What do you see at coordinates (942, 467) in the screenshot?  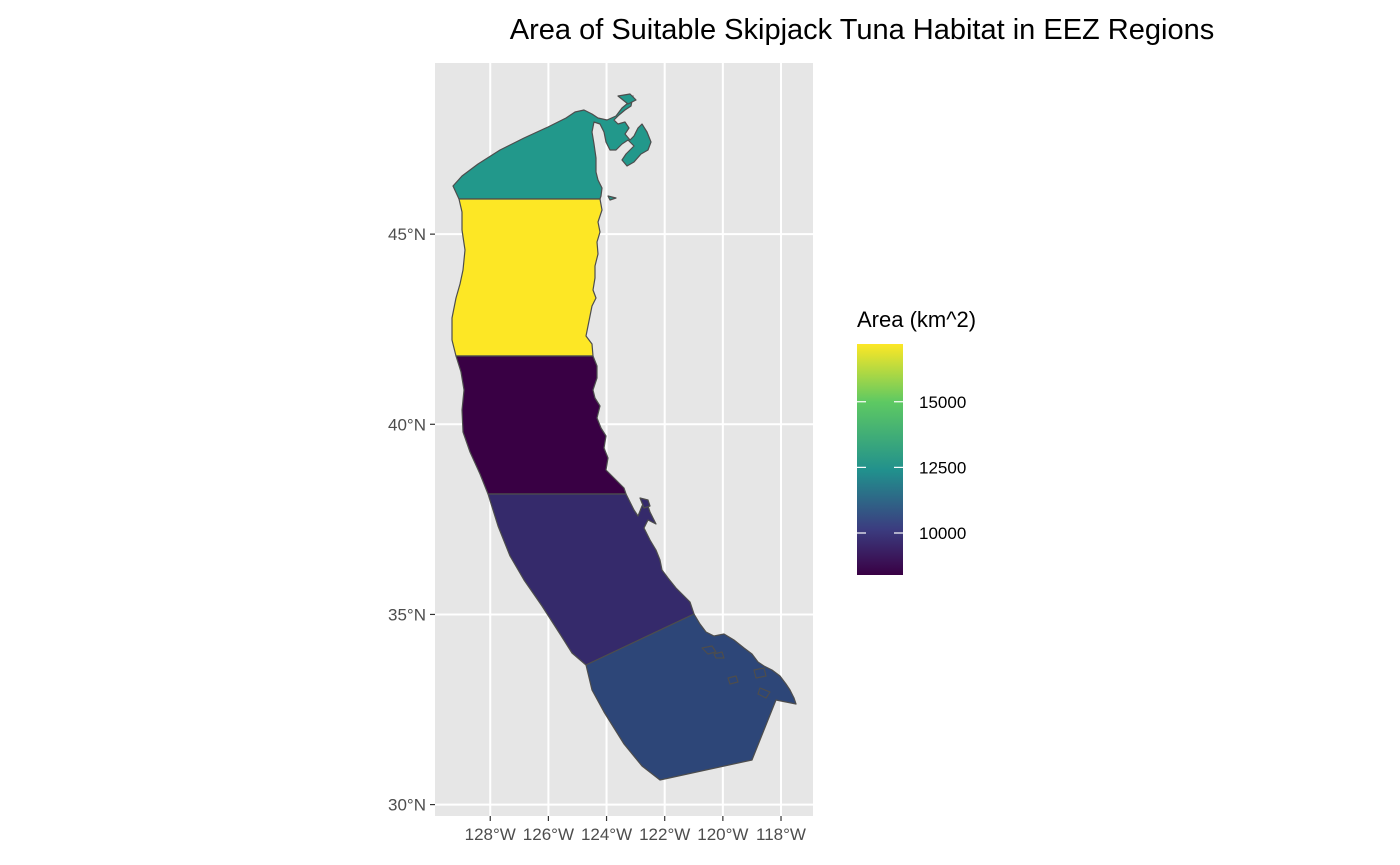 I see `legend-label-1: 12500` at bounding box center [942, 467].